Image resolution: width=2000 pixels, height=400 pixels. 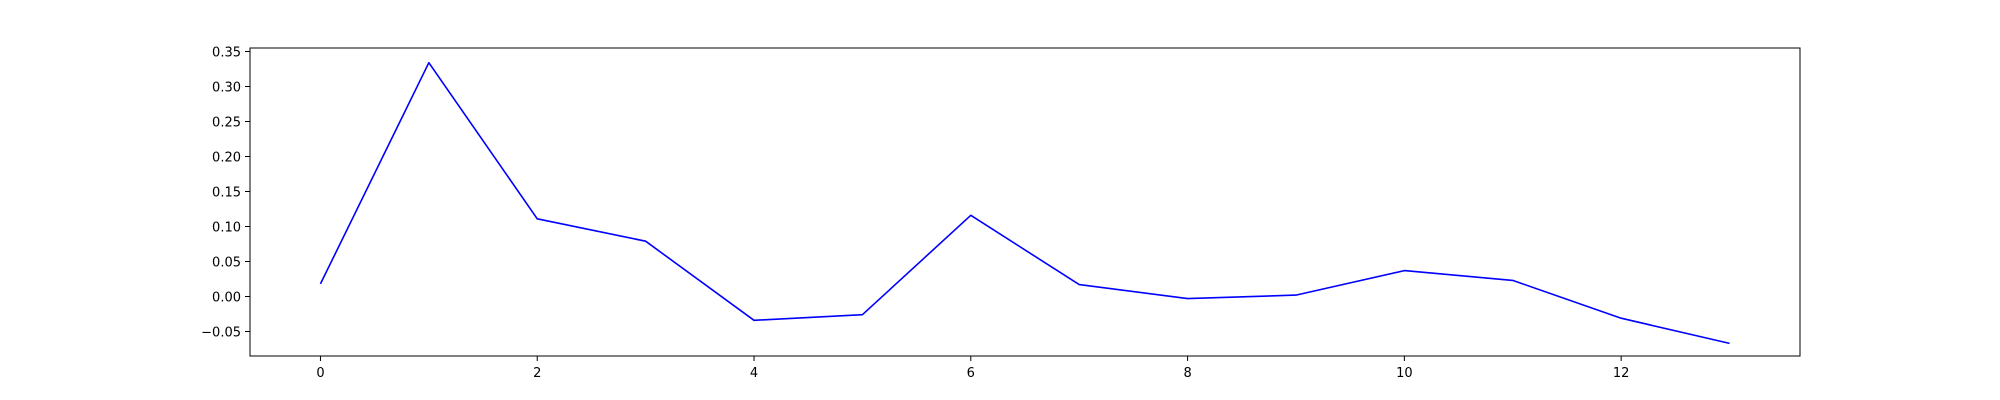 What do you see at coordinates (226, 53) in the screenshot?
I see `y-tick-label: 0.35` at bounding box center [226, 53].